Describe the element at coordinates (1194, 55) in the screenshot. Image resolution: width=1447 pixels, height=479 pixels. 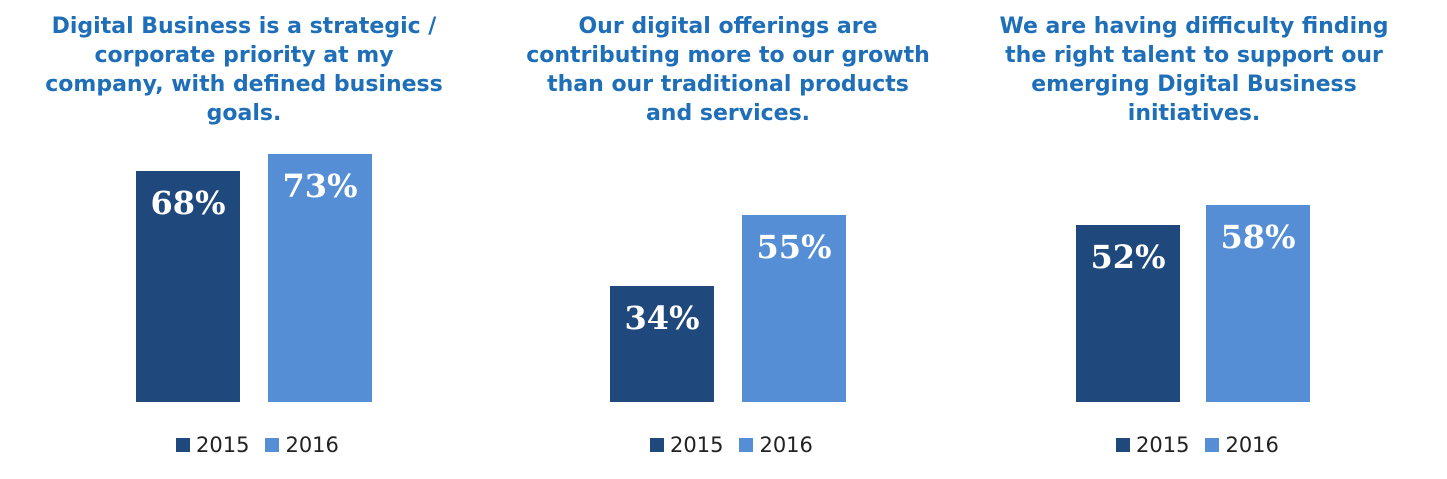
I see `chart-title-line: the right talent to support our` at that location.